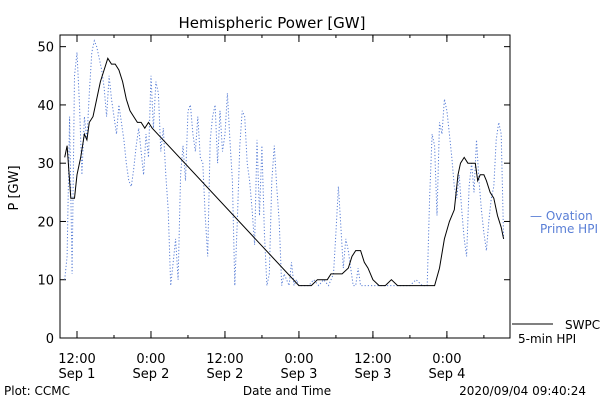 This screenshot has height=400, width=600. Describe the element at coordinates (522, 391) in the screenshot. I see `plot-timestamp: 2020/09/04 09:40:24` at that location.